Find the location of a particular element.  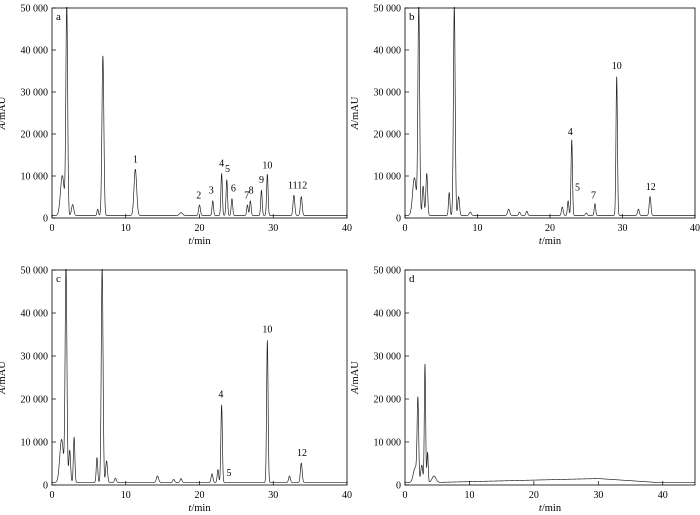

panel-c-x-tick-label: 30 is located at coordinates (273, 495).